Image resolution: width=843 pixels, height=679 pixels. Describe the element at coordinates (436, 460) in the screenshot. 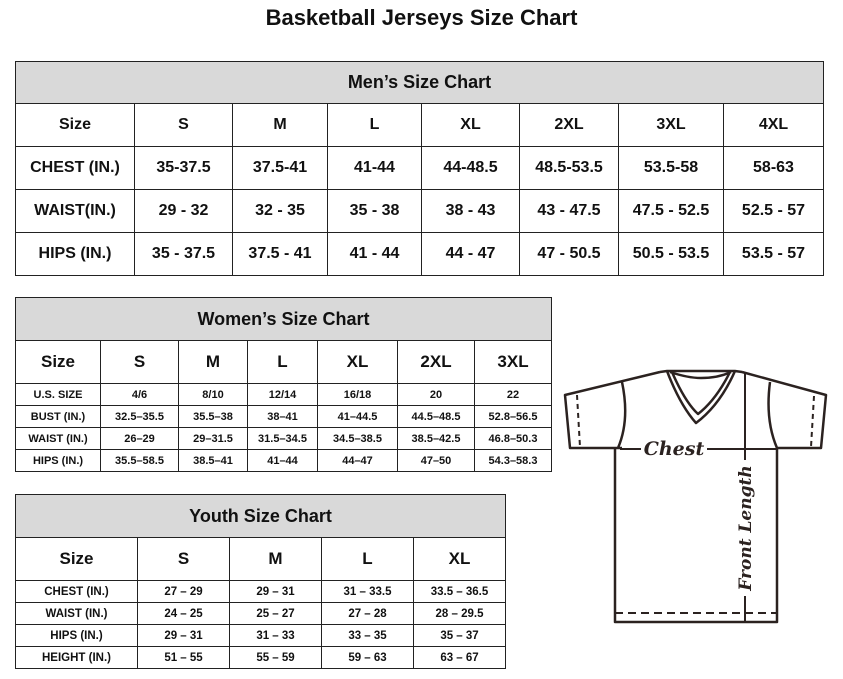

I see `cell: 47–50` at that location.